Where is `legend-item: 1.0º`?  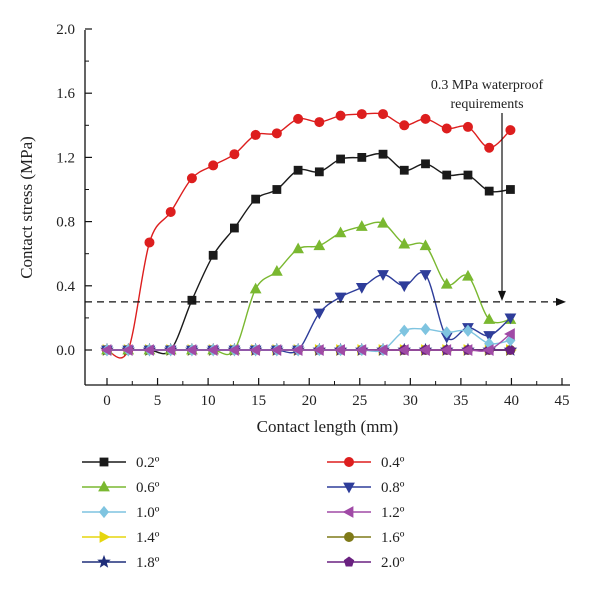 legend-item: 1.0º is located at coordinates (121, 513).